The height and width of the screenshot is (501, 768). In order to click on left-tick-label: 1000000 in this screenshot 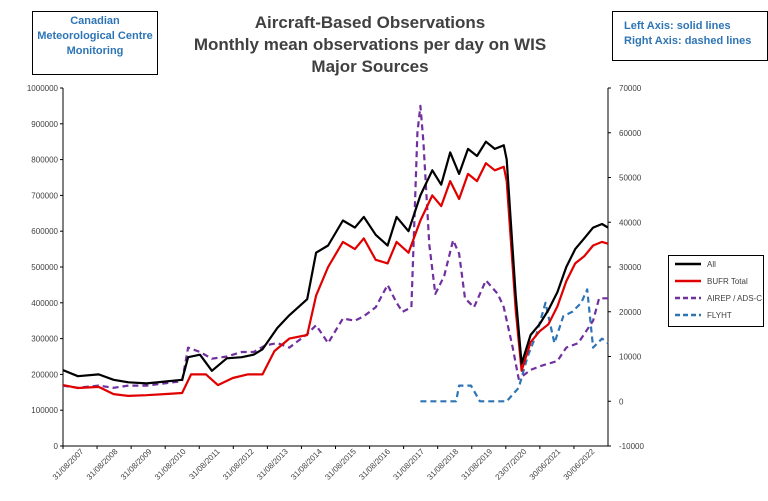, I will do `click(43, 88)`.